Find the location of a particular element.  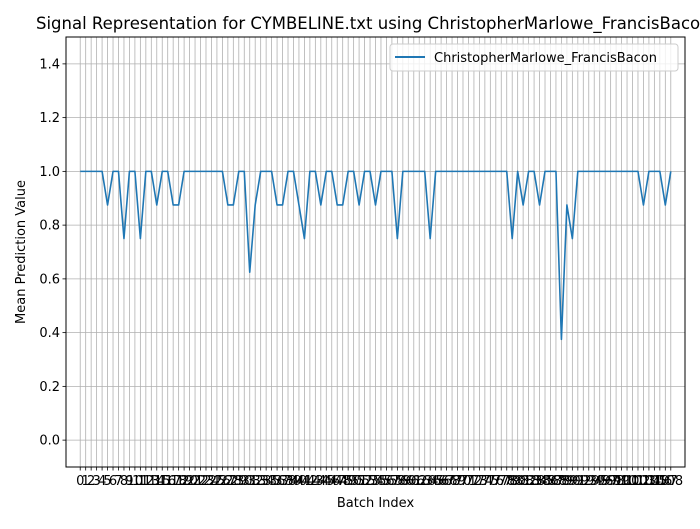

y-tick-label: 1.2 is located at coordinates (49, 118).